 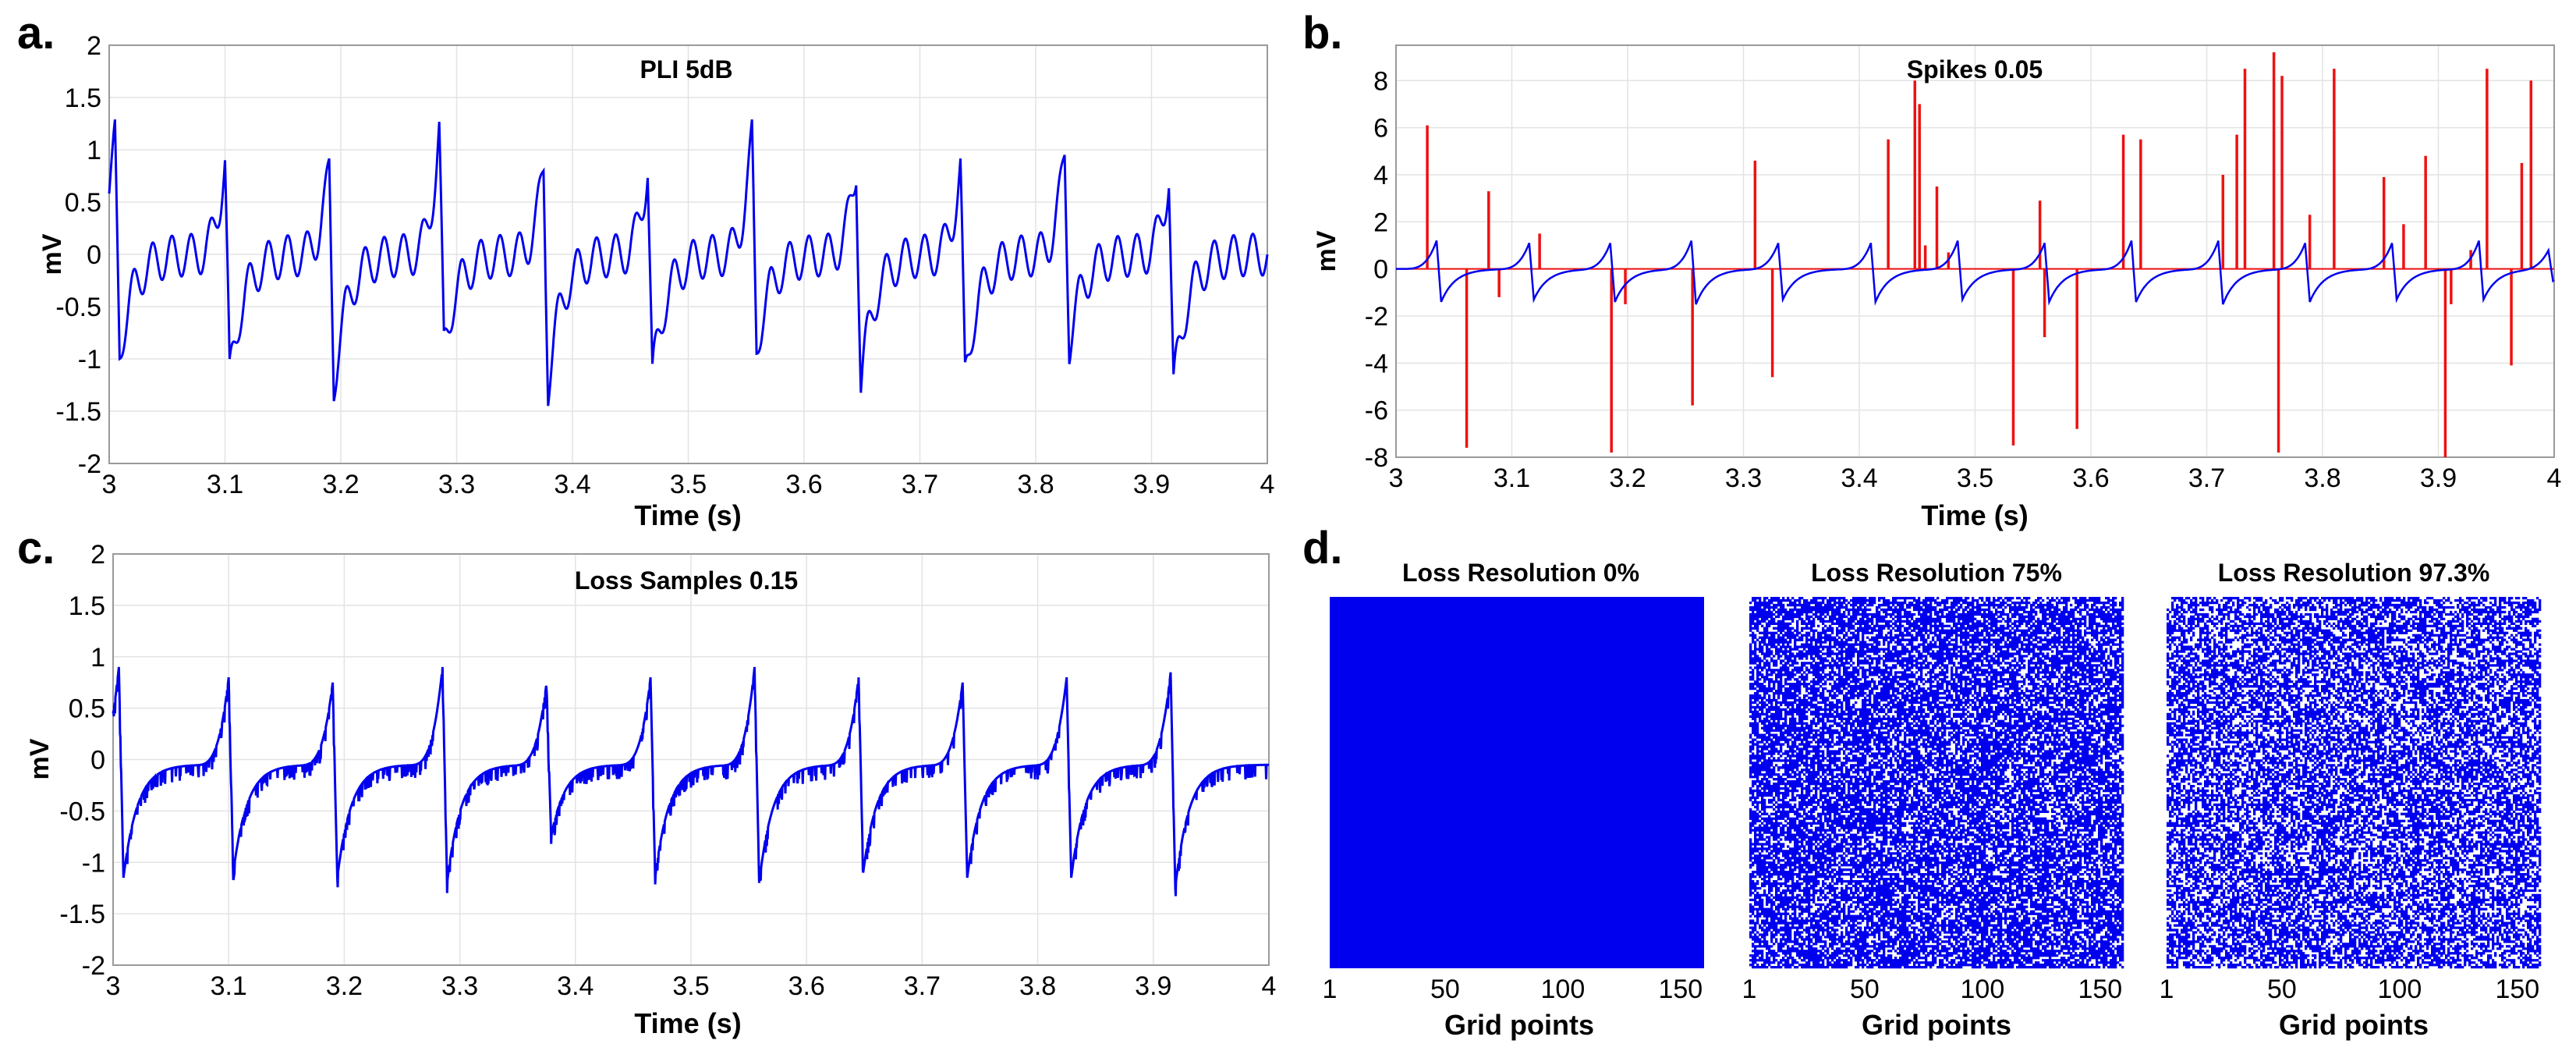 What do you see at coordinates (87, 709) in the screenshot?
I see `y-tick-label: 0.5` at bounding box center [87, 709].